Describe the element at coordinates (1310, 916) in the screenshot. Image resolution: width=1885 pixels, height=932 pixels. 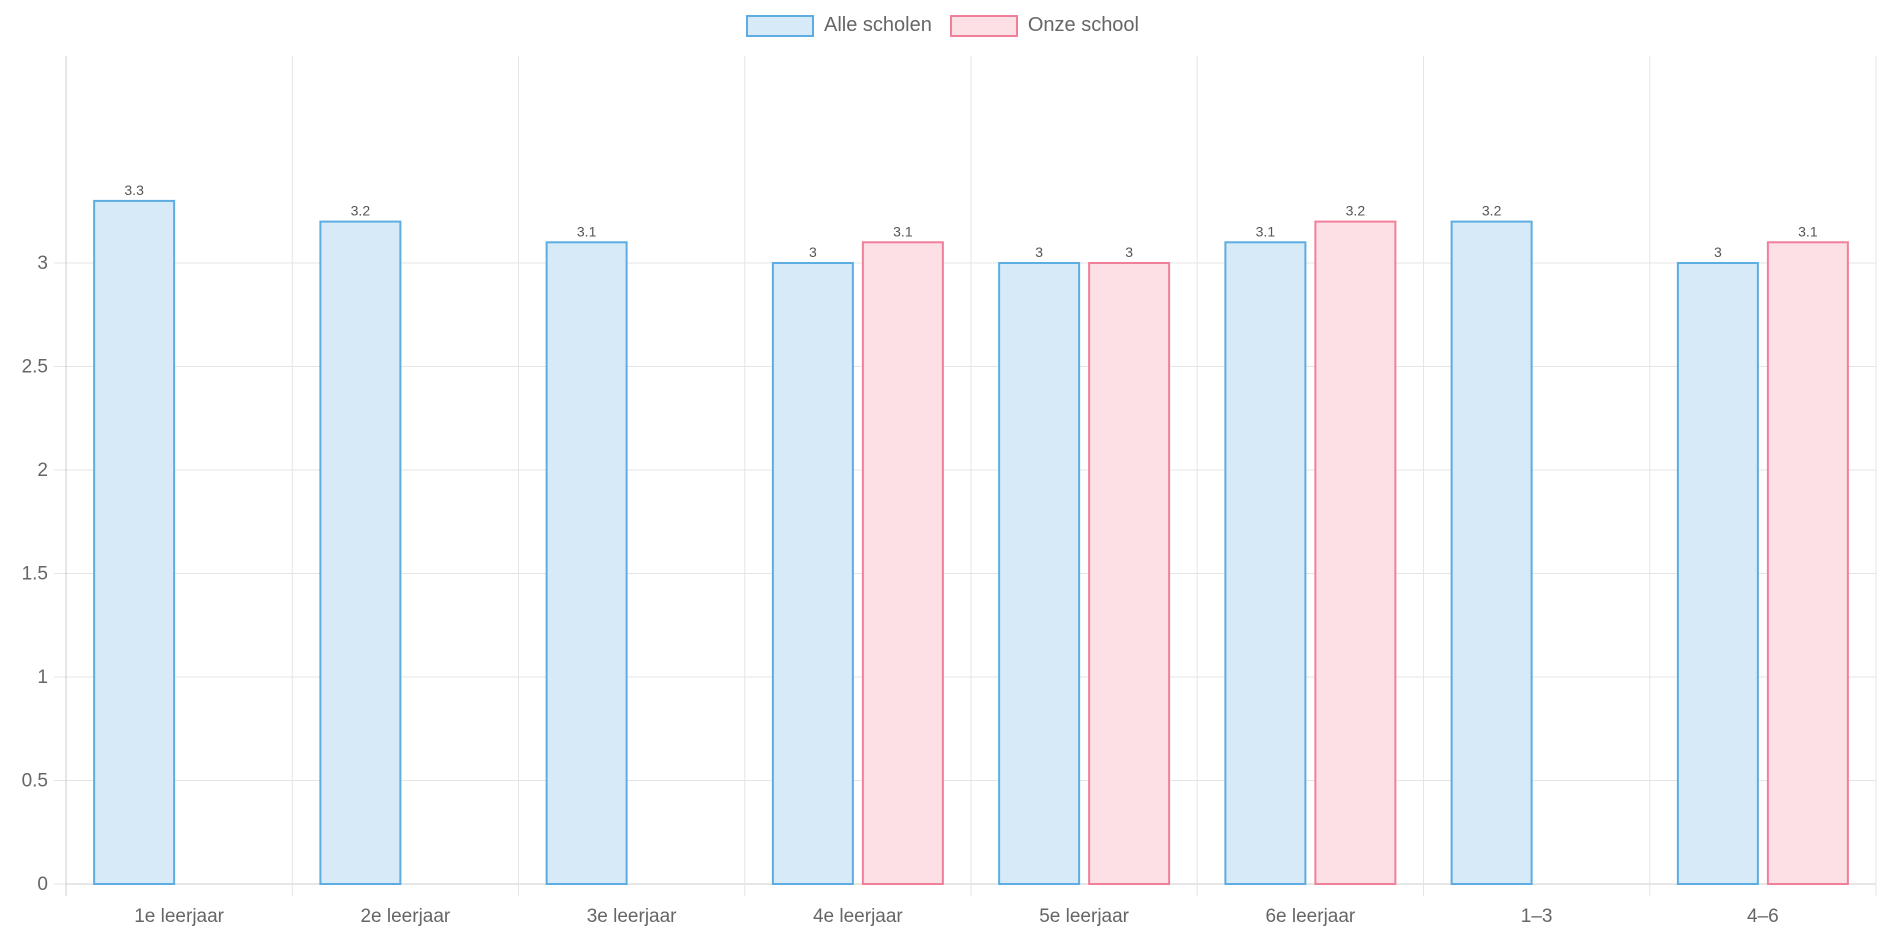
I see `x-tick-label: 6e leerjaar` at that location.